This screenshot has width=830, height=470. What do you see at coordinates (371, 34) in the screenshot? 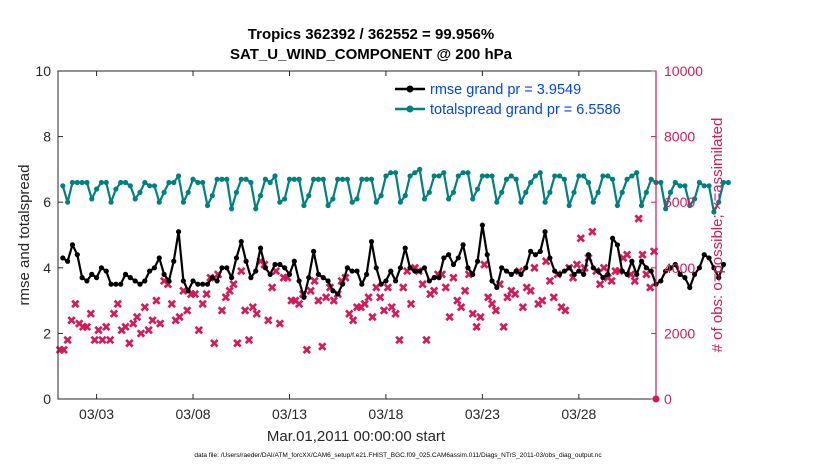
I see `chart-title-line1: Tropics 362392 / 362552 = 99.956%` at bounding box center [371, 34].